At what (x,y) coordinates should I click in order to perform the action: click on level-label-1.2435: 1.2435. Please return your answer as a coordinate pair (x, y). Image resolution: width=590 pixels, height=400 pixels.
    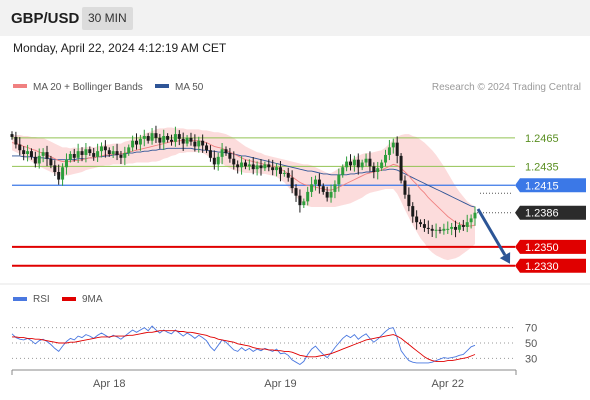
    Looking at the image, I should click on (542, 167).